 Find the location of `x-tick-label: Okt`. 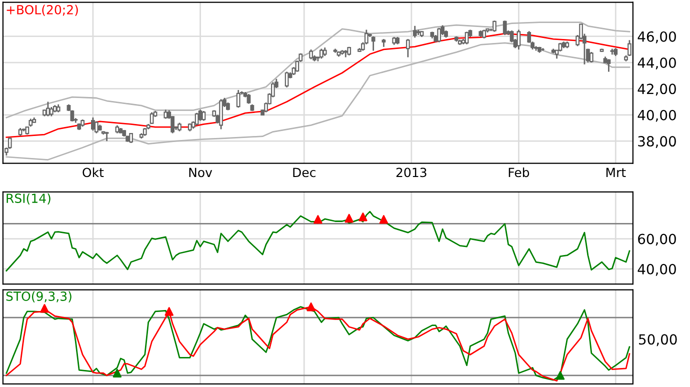

x-tick-label: Okt is located at coordinates (93, 172).